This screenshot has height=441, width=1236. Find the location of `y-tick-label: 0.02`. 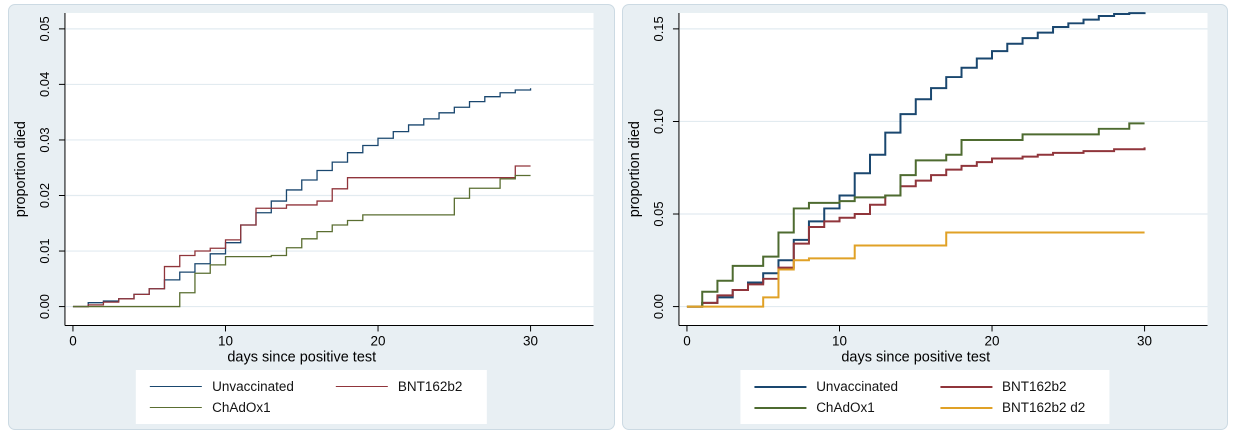

y-tick-label: 0.02 is located at coordinates (44, 195).